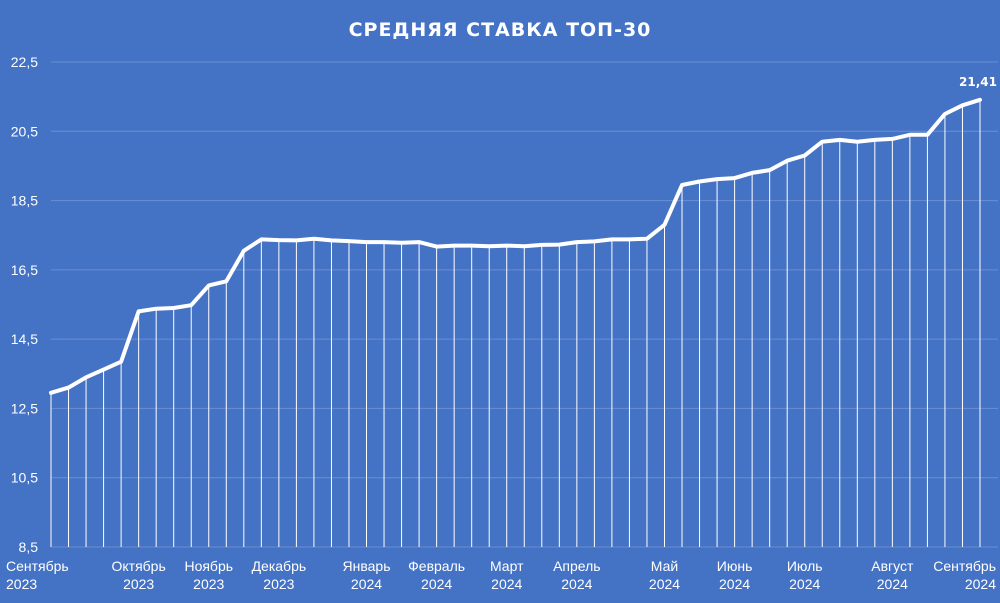 Image resolution: width=1000 pixels, height=603 pixels. I want to click on data-labels: 21,41, so click(978, 82).